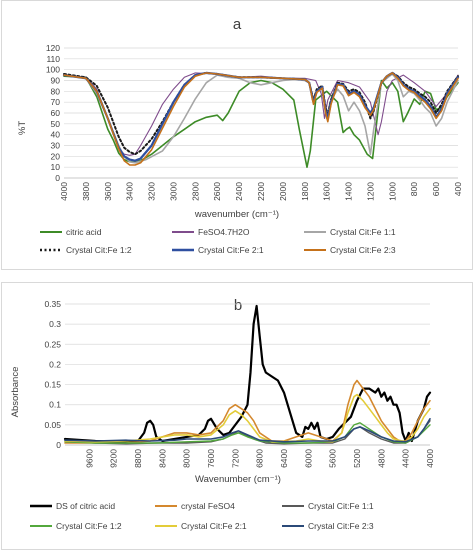  I want to click on y-tick-label: 20, so click(56, 156).